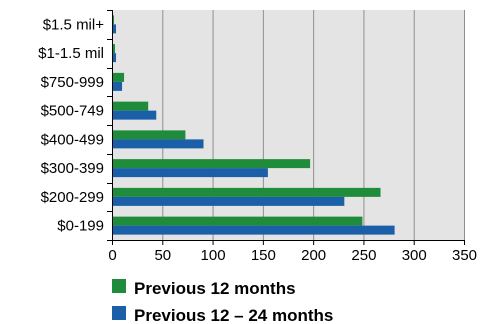  What do you see at coordinates (74, 24) in the screenshot?
I see `y-tick-label-1-5-mil: $1.5 mil+` at bounding box center [74, 24].